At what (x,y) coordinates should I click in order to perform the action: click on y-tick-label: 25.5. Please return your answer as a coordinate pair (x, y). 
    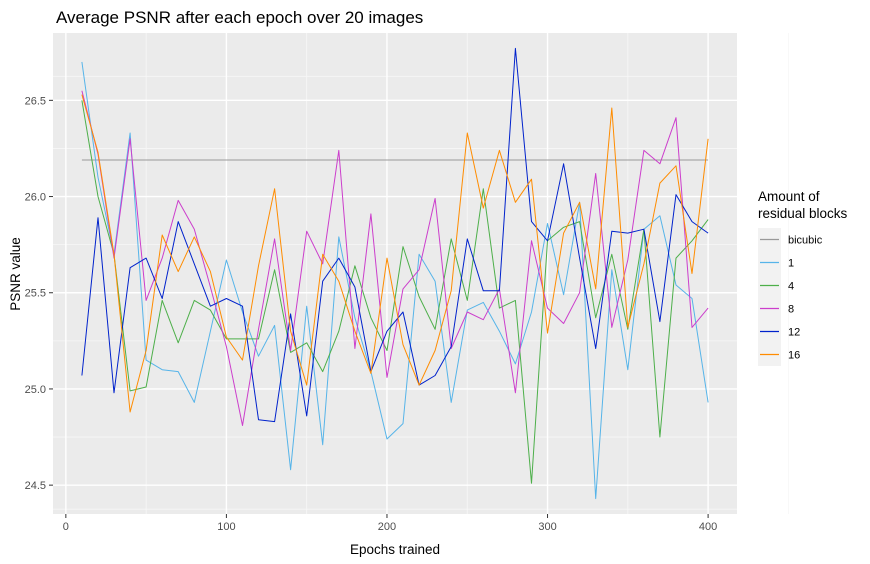
    Looking at the image, I should click on (35, 294).